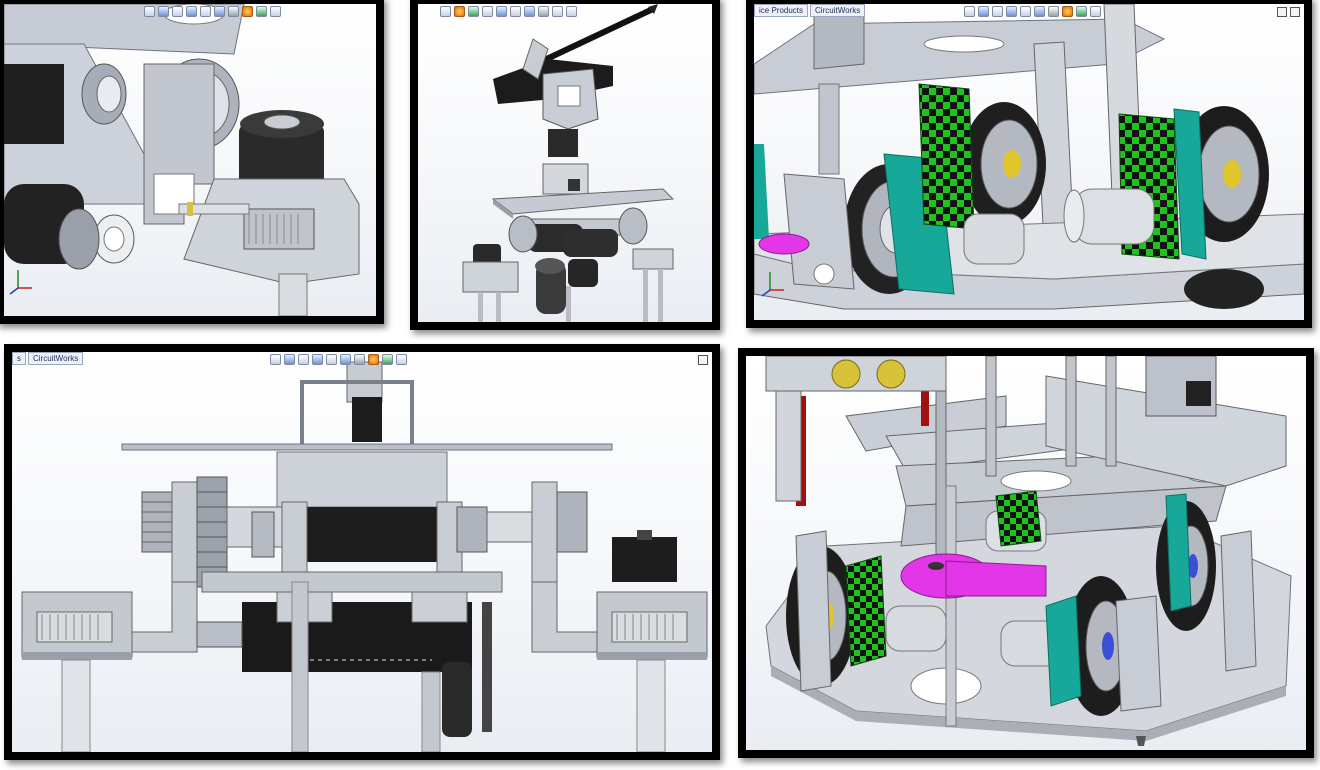  Describe the element at coordinates (1295, 12) in the screenshot. I see `maximize-icon` at that location.